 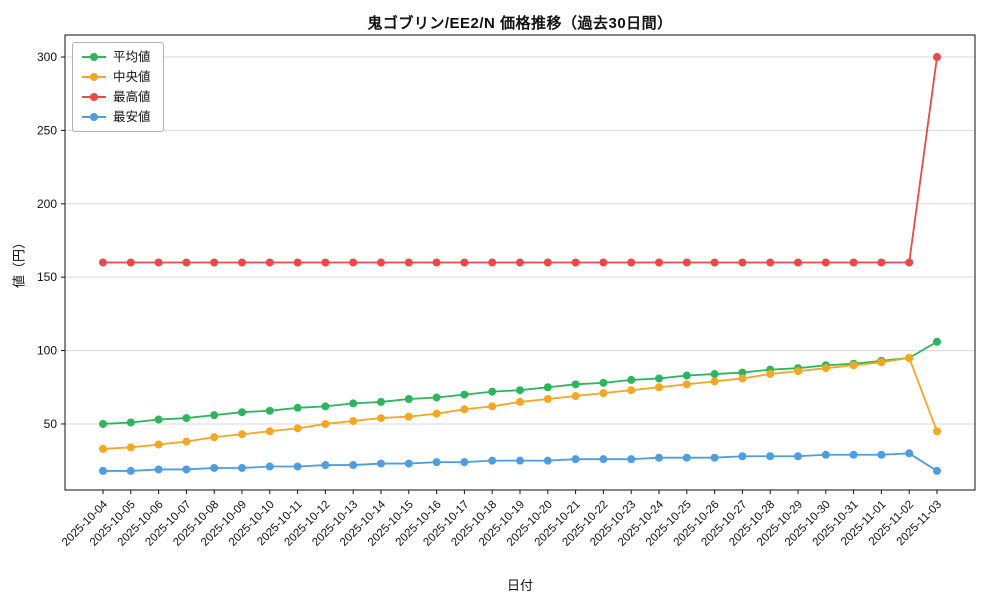 I want to click on y-tick-label: 200, so click(x=47, y=204).